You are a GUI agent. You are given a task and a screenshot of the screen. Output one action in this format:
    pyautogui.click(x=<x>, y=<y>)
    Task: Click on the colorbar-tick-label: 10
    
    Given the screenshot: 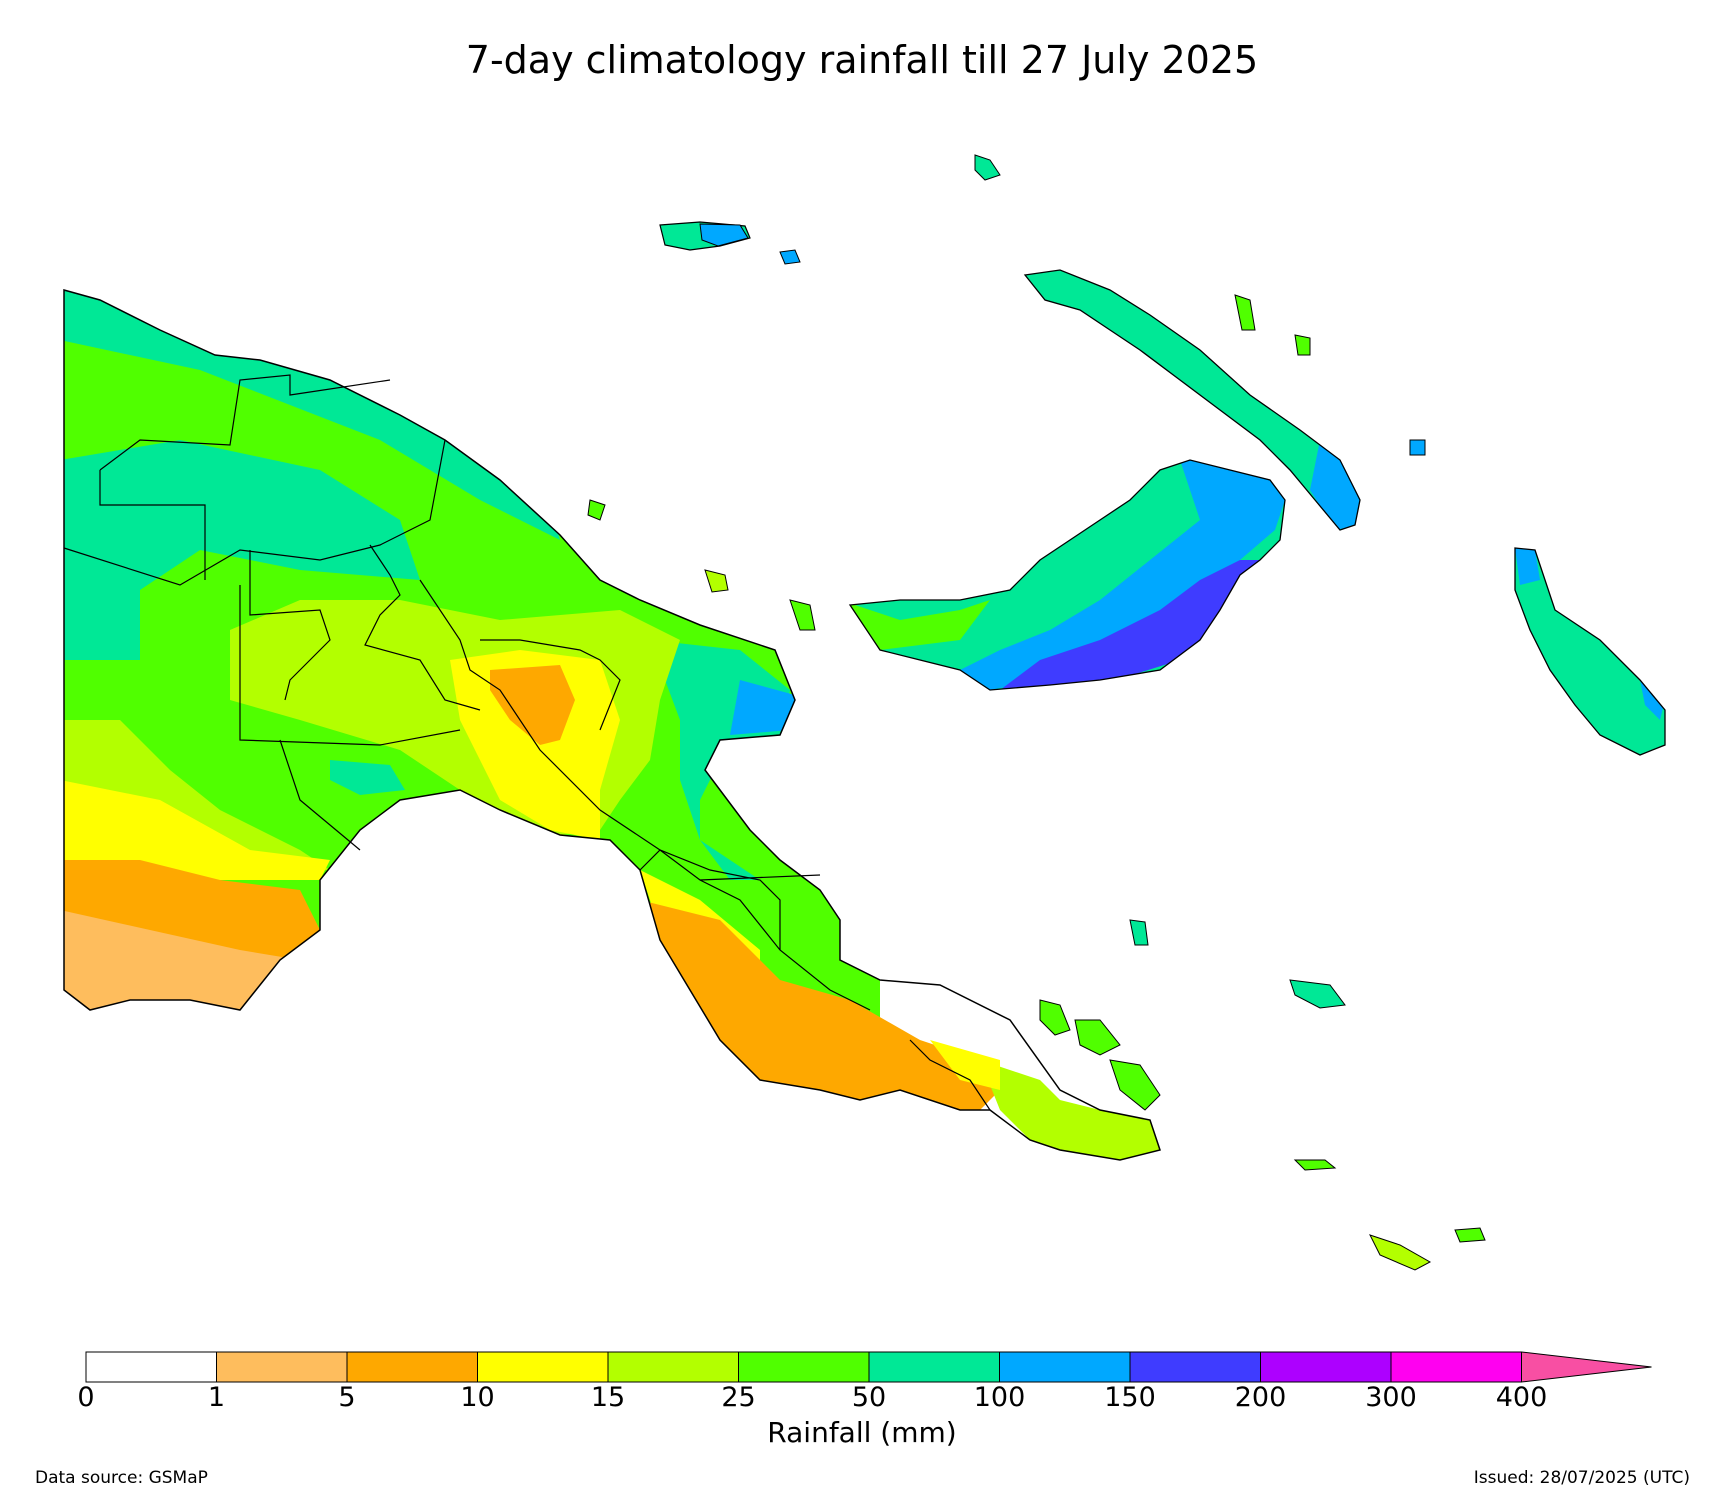 What is the action you would take?
    pyautogui.click(x=477, y=1397)
    